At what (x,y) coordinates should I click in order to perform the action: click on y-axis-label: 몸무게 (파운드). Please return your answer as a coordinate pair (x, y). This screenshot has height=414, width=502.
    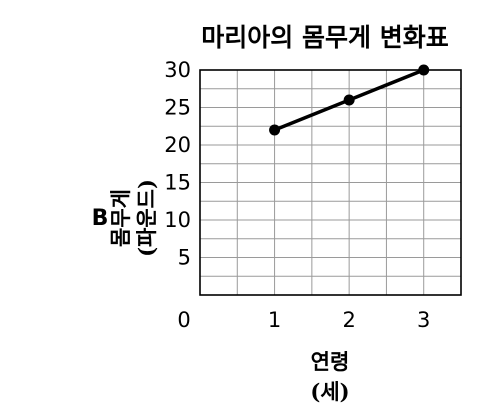
    Looking at the image, I should click on (133, 218).